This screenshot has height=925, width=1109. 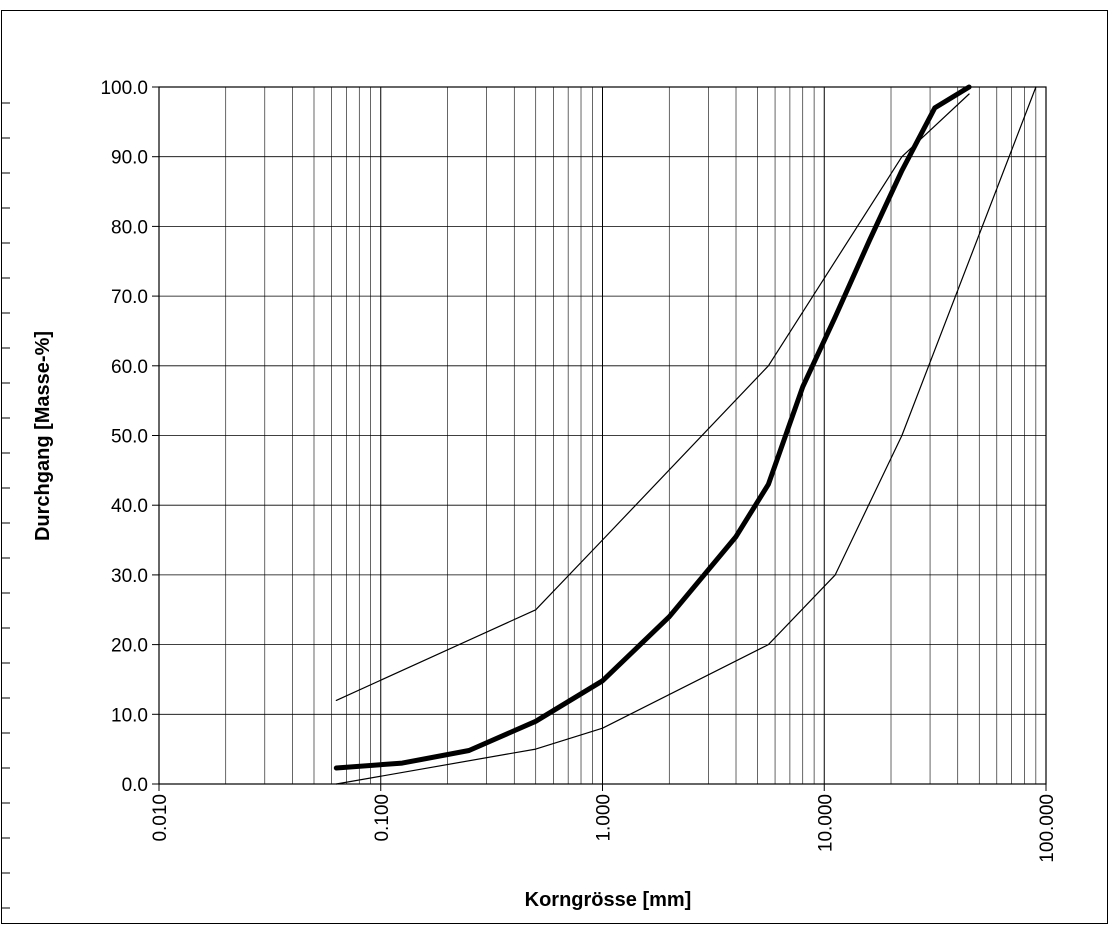 What do you see at coordinates (5, 505) in the screenshot?
I see `left-edge-marks` at bounding box center [5, 505].